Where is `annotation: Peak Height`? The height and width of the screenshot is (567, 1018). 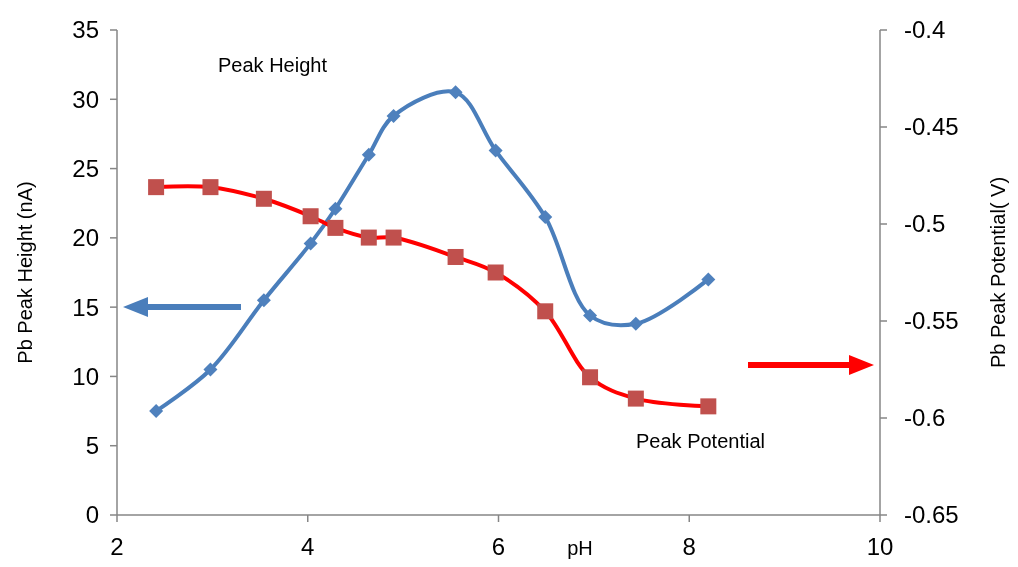 annotation: Peak Height is located at coordinates (273, 65).